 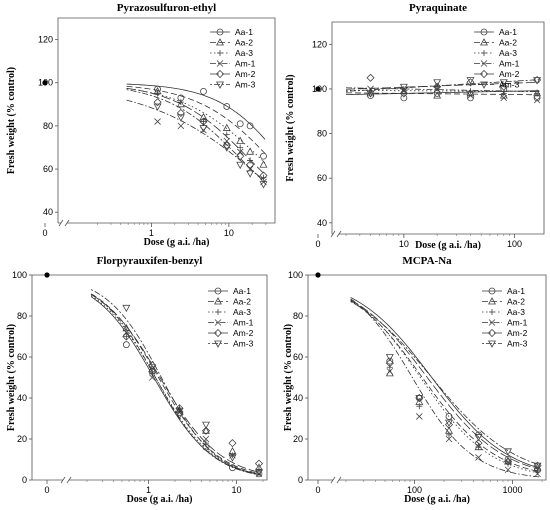 I want to click on chart-title: Pyrazosulfuron-ethyl, so click(x=166, y=8).